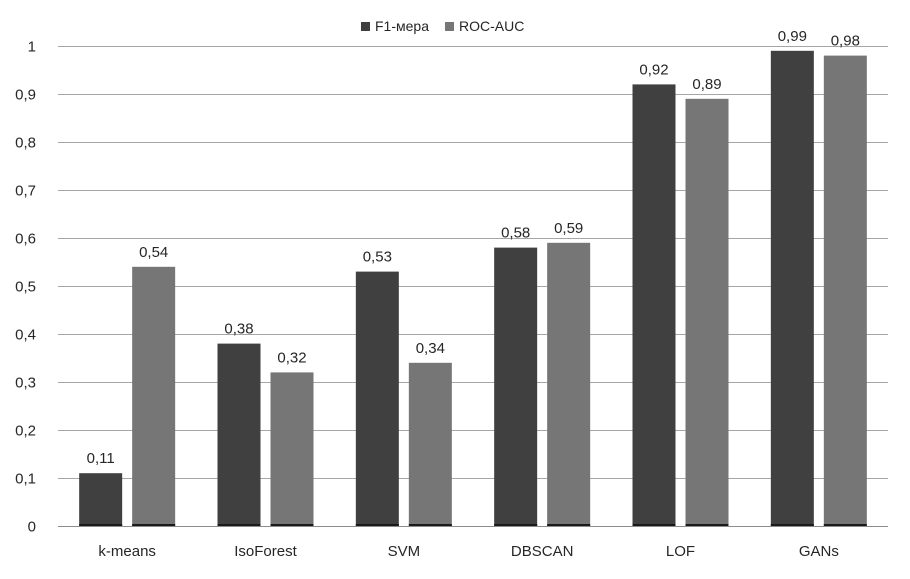 Image resolution: width=910 pixels, height=579 pixels. Describe the element at coordinates (430, 348) in the screenshot. I see `data-label: 0,34` at that location.